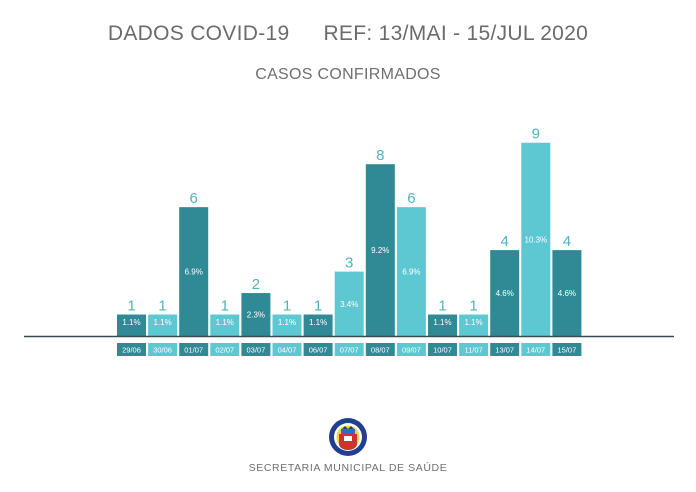  What do you see at coordinates (456, 33) in the screenshot?
I see `reference-period: REF: 13/MAI - 15/JUL 2020` at bounding box center [456, 33].